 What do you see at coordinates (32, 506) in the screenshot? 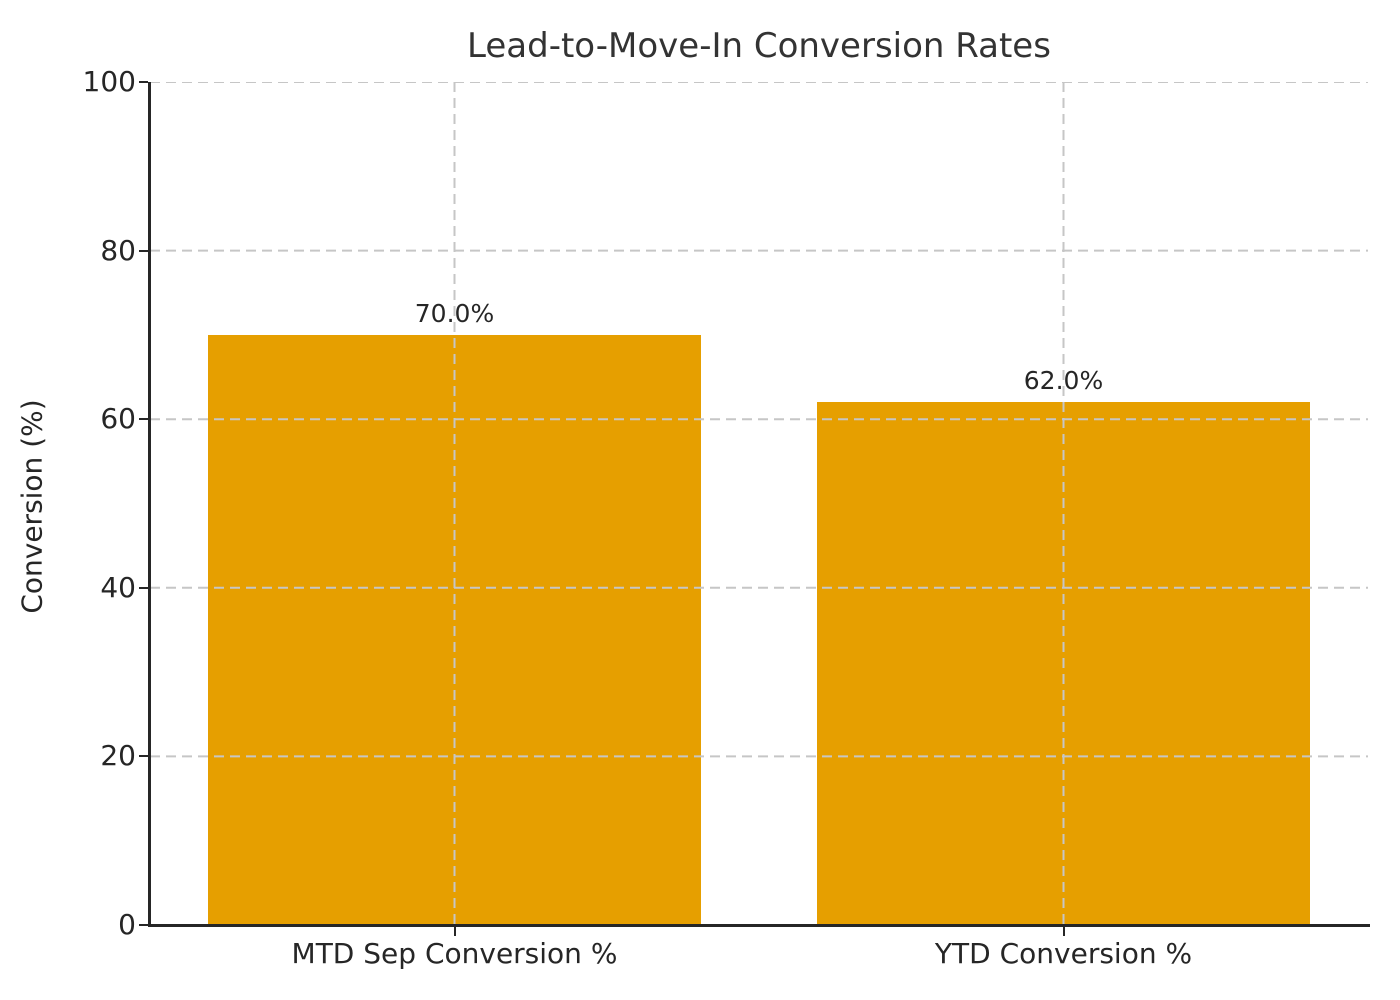
I see `y-axis-label: Conversion (%)` at bounding box center [32, 506].